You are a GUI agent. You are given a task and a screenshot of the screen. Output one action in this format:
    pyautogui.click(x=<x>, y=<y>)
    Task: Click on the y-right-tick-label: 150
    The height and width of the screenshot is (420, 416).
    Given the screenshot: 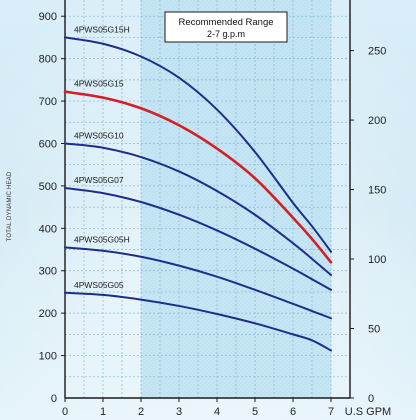 What is the action you would take?
    pyautogui.click(x=377, y=191)
    